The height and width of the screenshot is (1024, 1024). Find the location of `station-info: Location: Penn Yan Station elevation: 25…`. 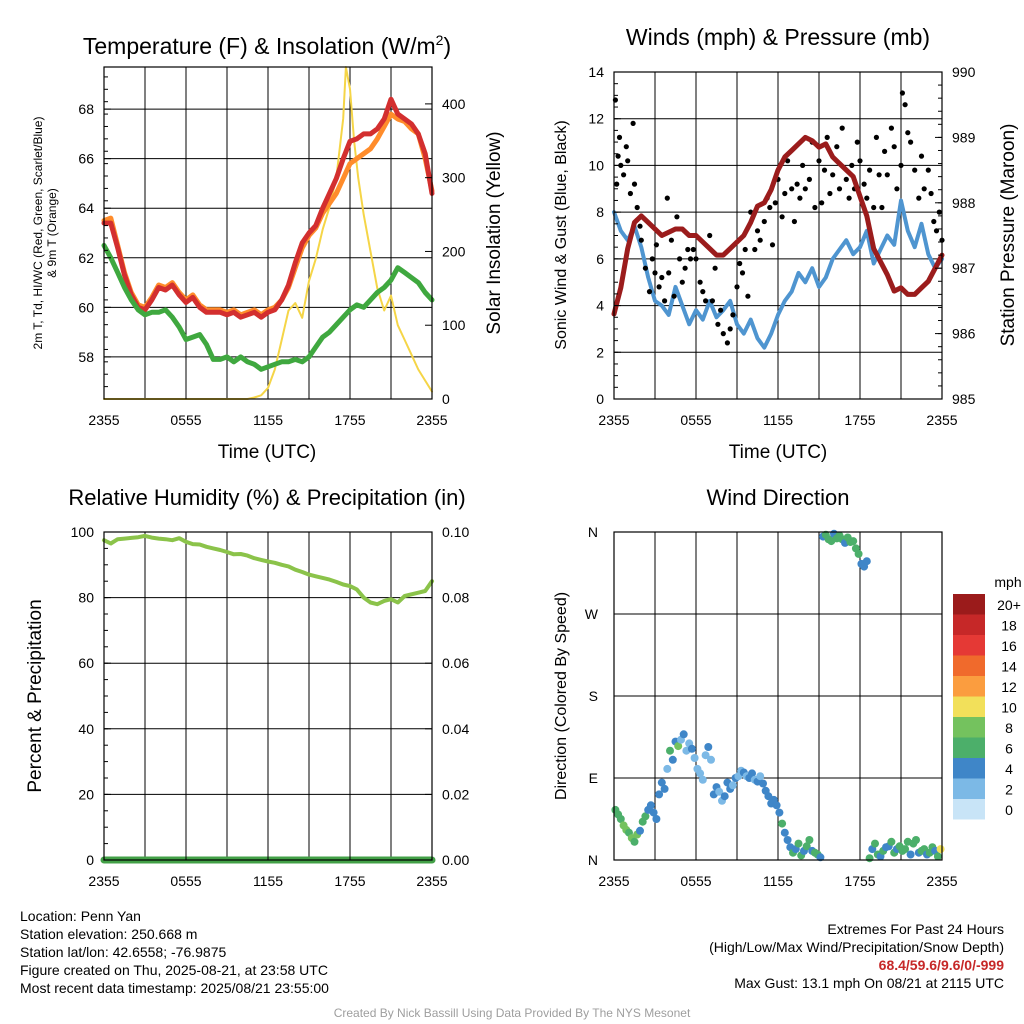

station-info: Location: Penn Yan Station elevation: 25… is located at coordinates (174, 952).